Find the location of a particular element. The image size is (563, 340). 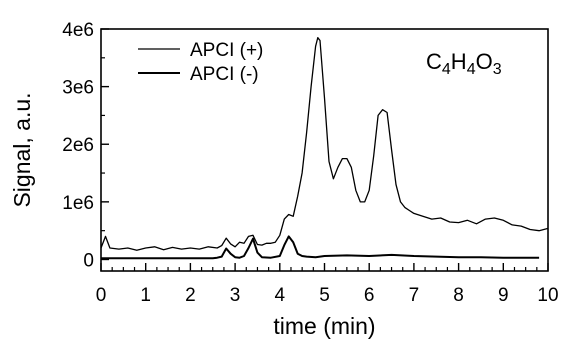

y-axis: 0 1e6 2e6 3e6 4e6 is located at coordinates (85, 145).